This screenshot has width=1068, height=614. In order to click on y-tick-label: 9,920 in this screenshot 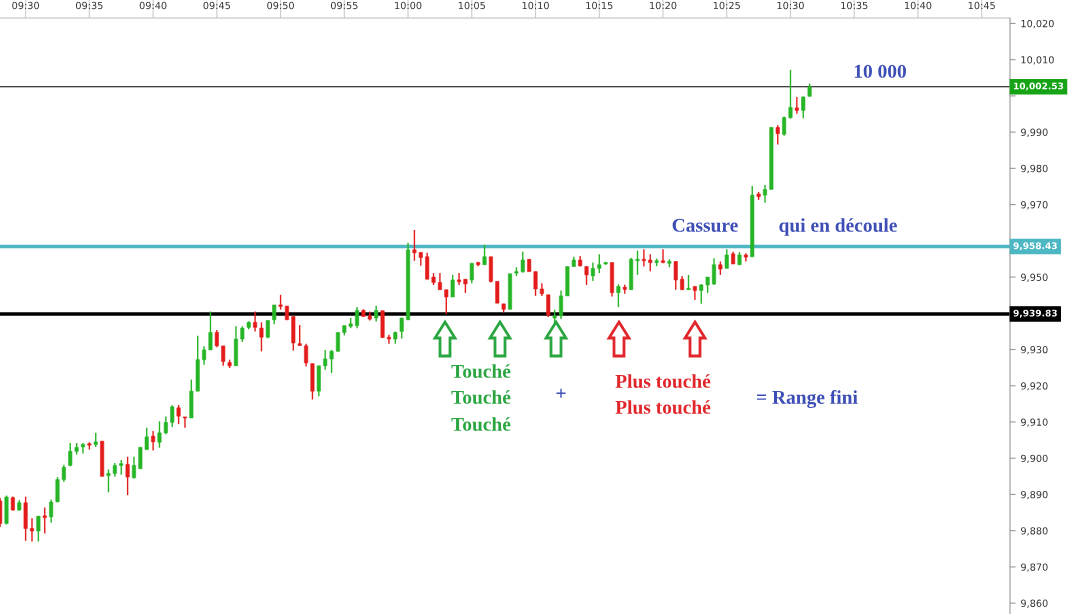, I will do `click(1034, 386)`.